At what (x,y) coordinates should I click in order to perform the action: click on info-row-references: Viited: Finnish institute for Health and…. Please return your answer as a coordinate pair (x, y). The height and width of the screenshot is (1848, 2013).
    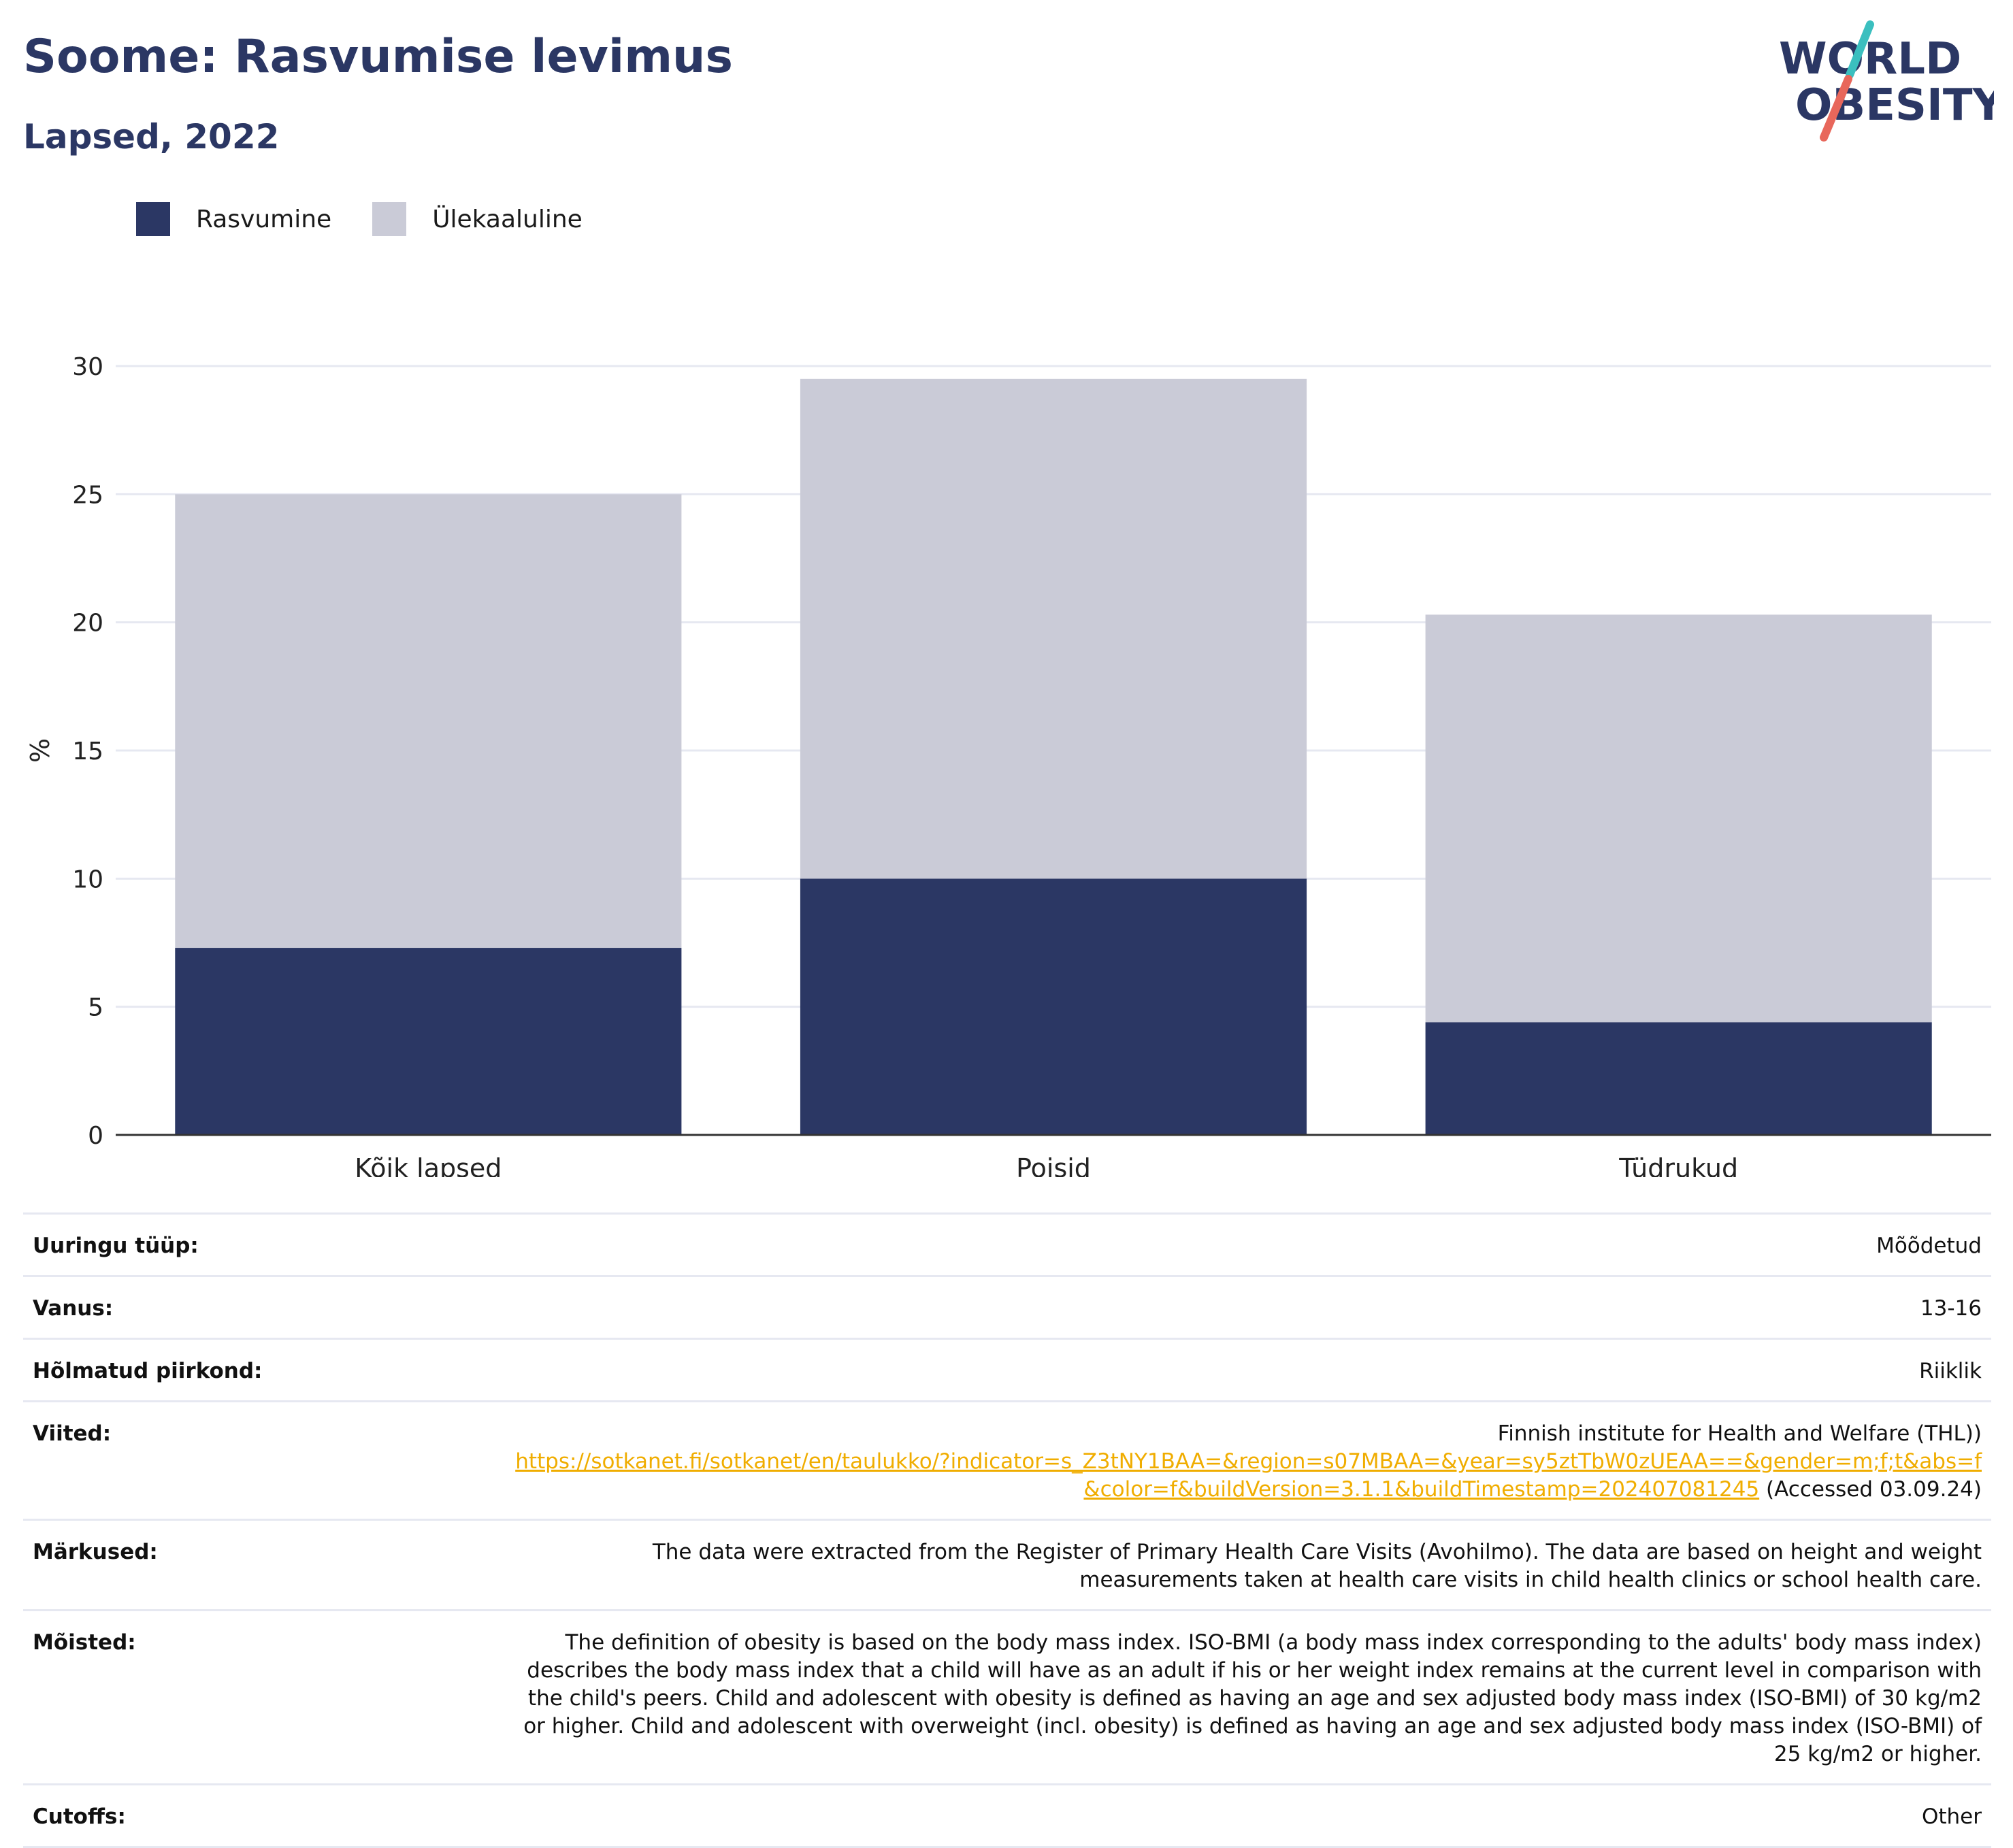
    Looking at the image, I should click on (1007, 1460).